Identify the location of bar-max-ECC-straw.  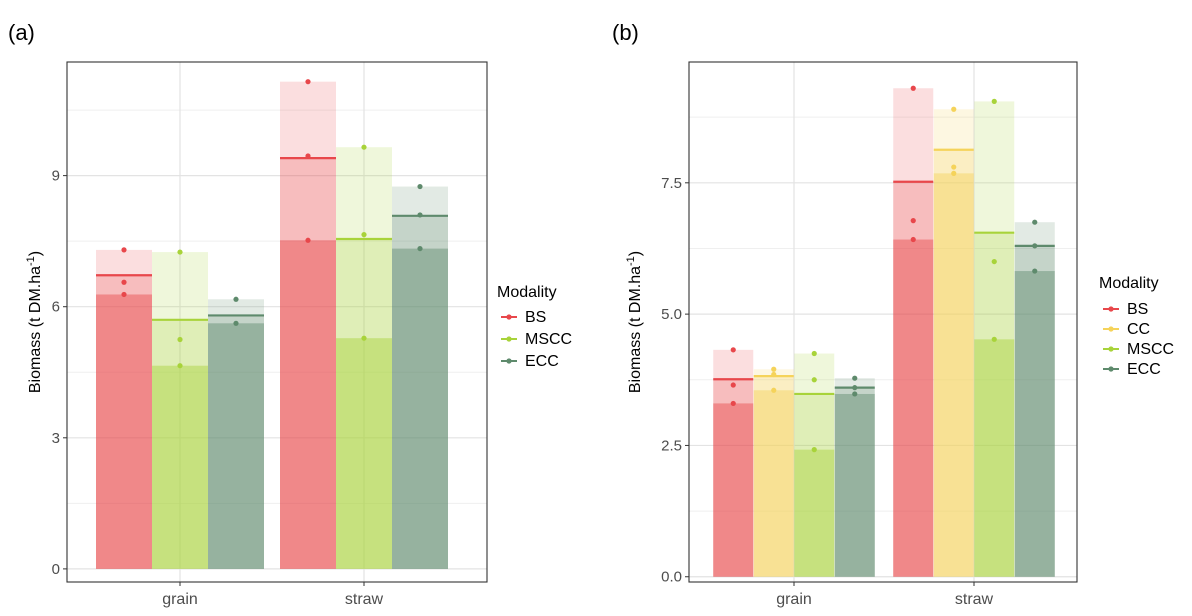
(420, 377).